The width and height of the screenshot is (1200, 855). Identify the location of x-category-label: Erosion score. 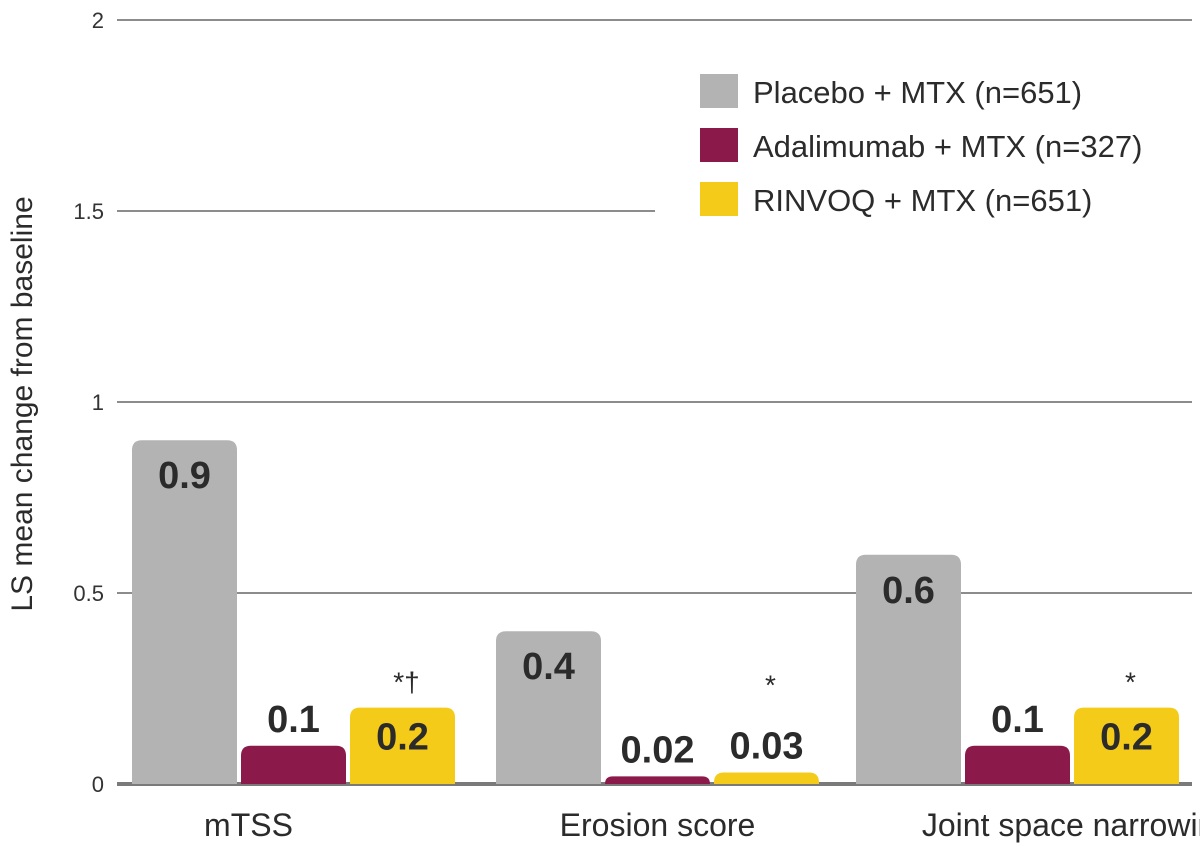
(658, 825).